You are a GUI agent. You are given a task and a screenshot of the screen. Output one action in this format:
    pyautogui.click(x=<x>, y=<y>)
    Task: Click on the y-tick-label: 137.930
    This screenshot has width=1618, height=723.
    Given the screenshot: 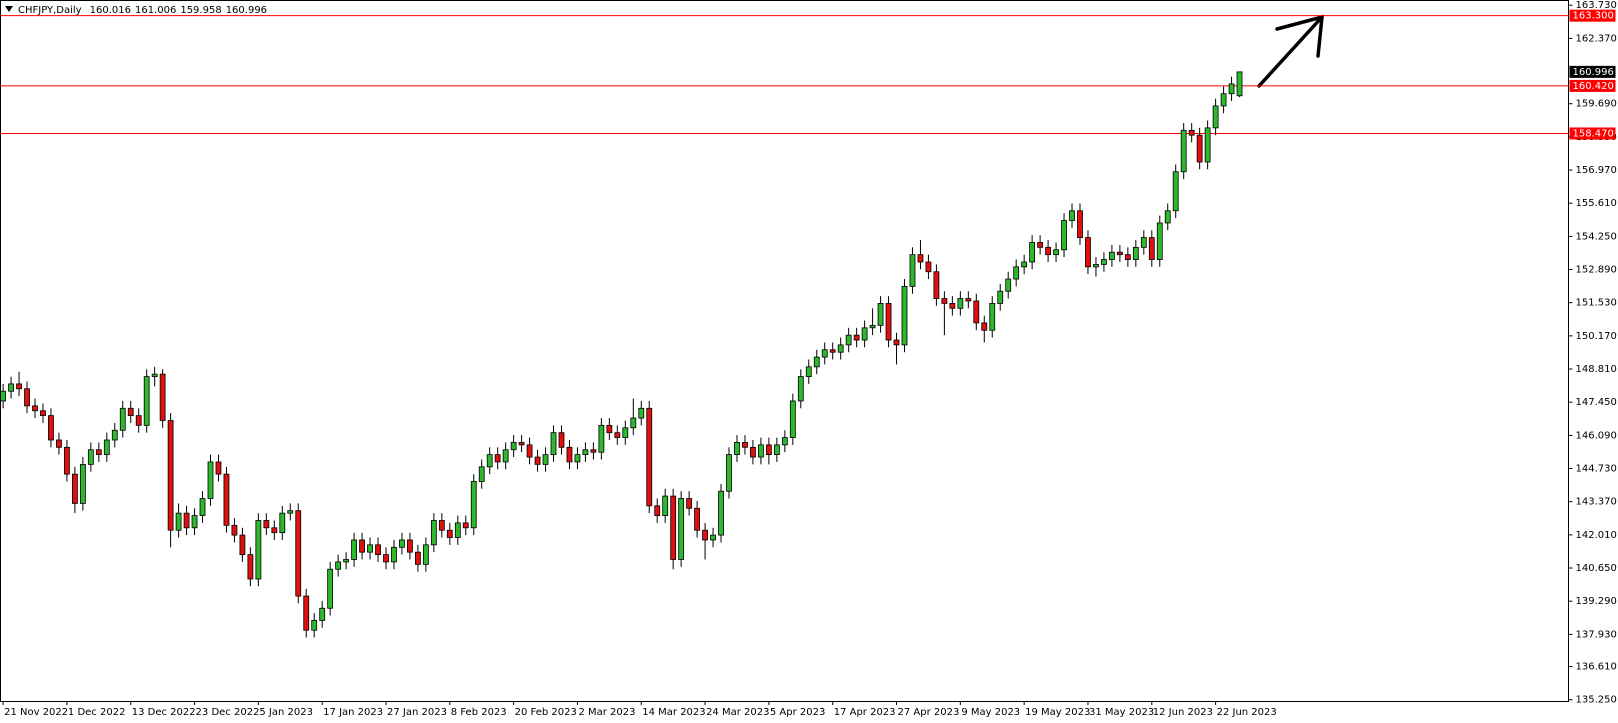 What is the action you would take?
    pyautogui.click(x=1596, y=634)
    